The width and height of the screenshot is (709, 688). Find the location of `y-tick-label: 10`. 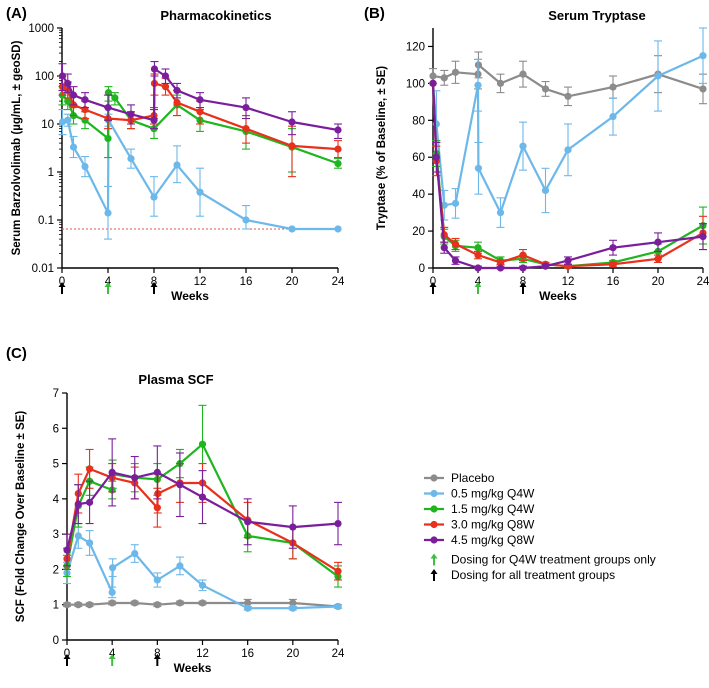

y-tick-label: 10 is located at coordinates (47, 125).